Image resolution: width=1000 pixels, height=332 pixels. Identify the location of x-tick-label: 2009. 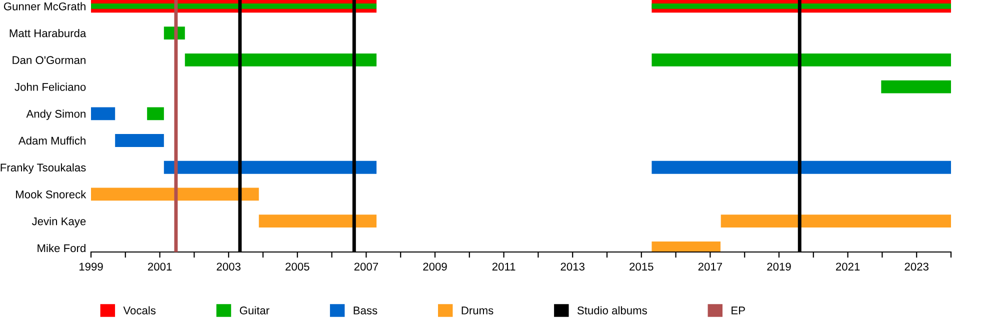
(435, 266).